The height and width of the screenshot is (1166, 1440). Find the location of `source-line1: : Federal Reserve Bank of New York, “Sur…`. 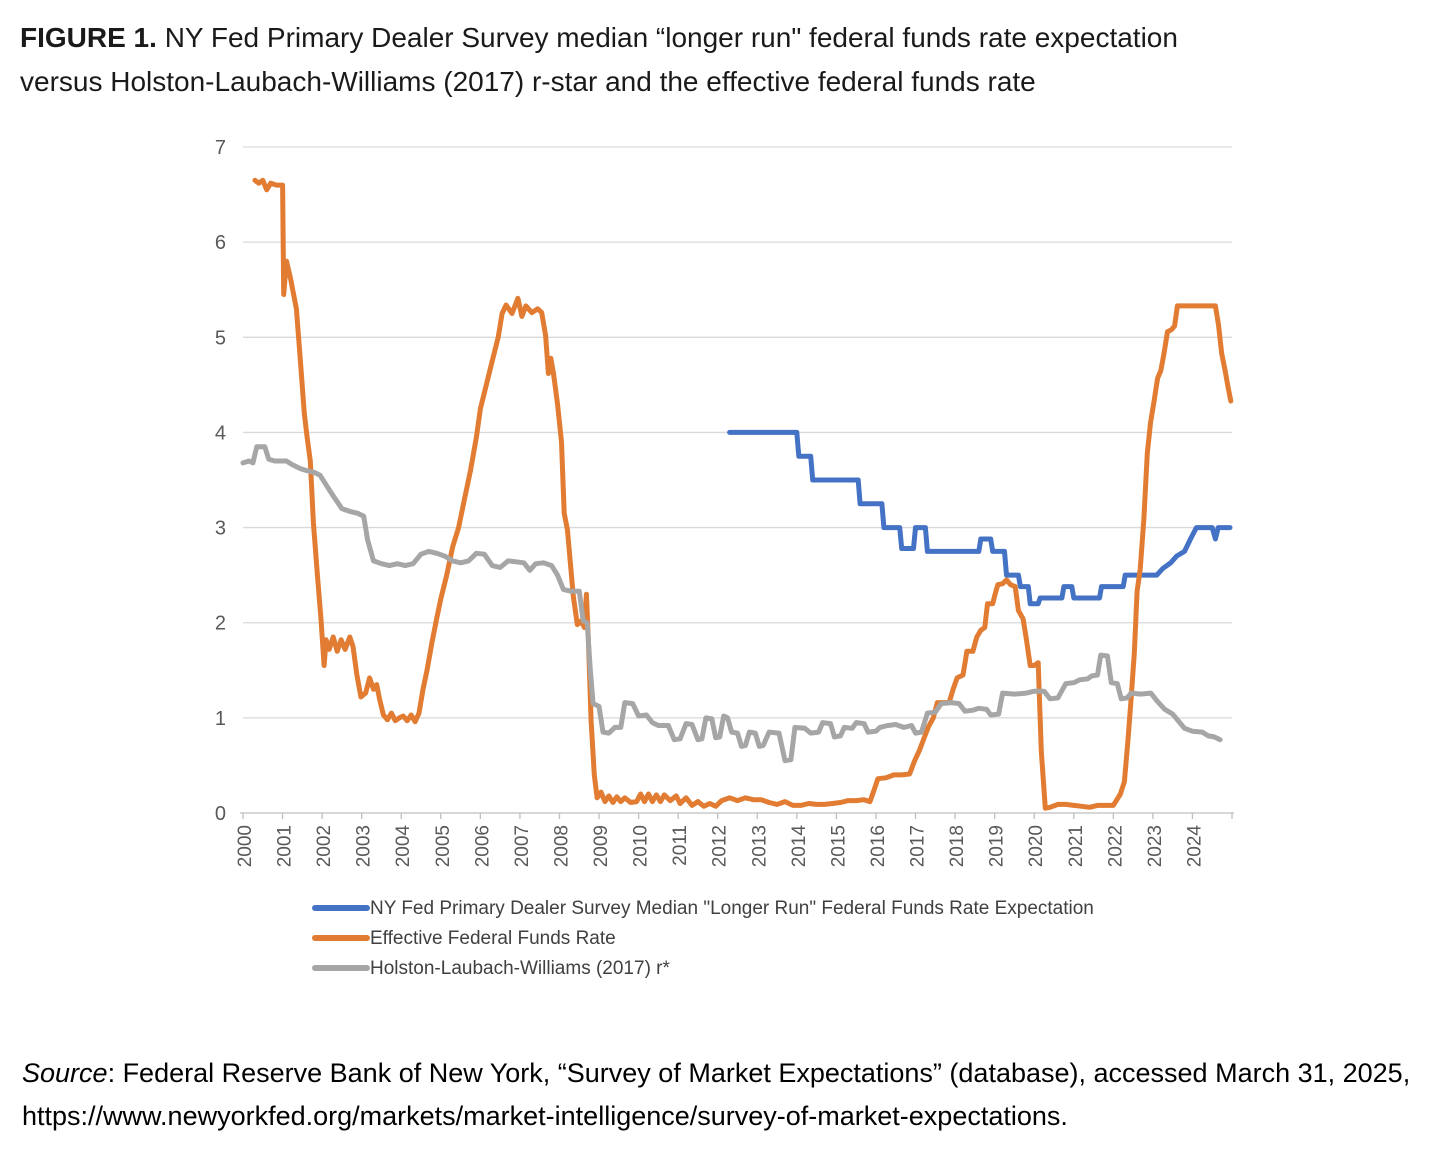

source-line1: : Federal Reserve Bank of New York, “Sur… is located at coordinates (759, 1073).